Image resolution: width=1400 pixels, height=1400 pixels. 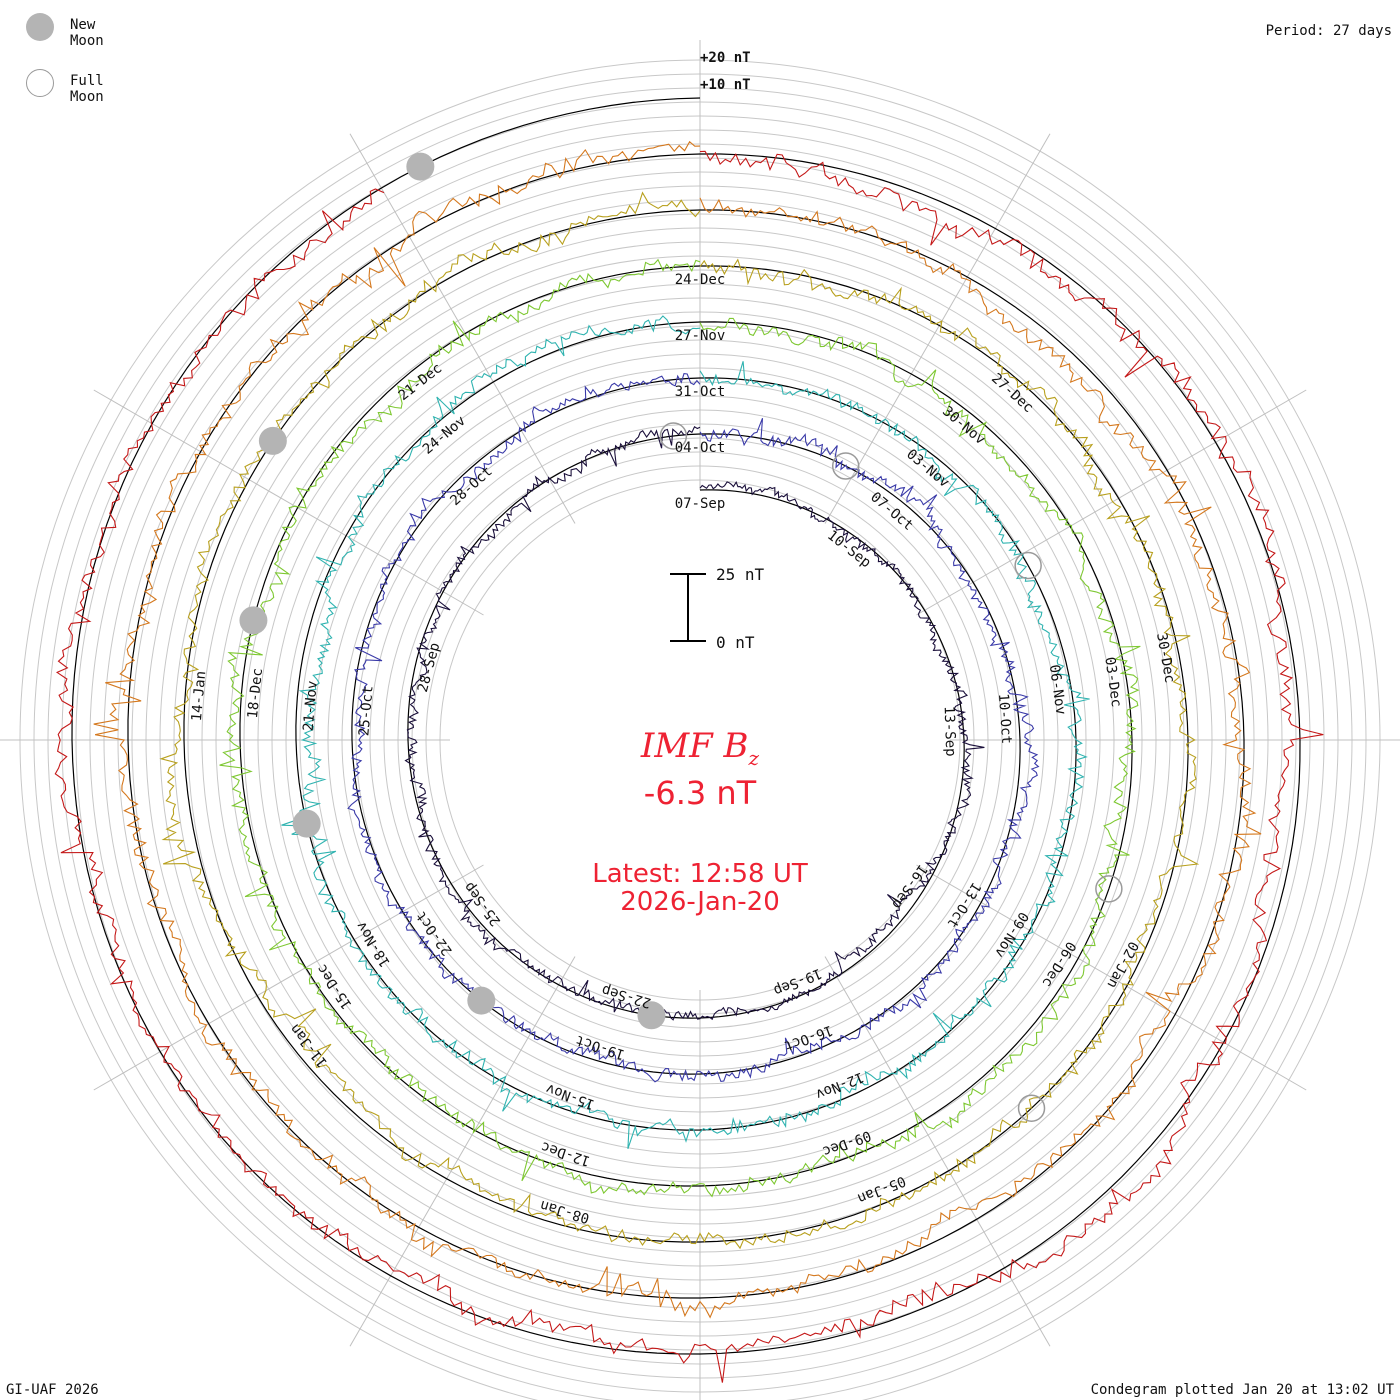 What do you see at coordinates (963, 425) in the screenshot?
I see `date-label: 30-Nov` at bounding box center [963, 425].